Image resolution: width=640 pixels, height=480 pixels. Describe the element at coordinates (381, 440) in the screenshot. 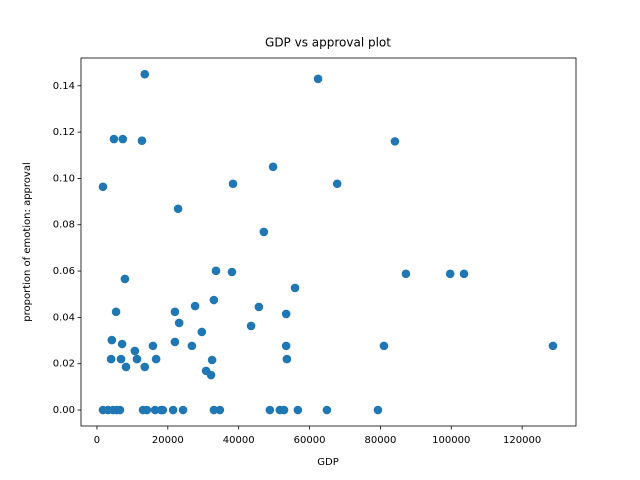

I see `x-tick-label: 80000` at that location.